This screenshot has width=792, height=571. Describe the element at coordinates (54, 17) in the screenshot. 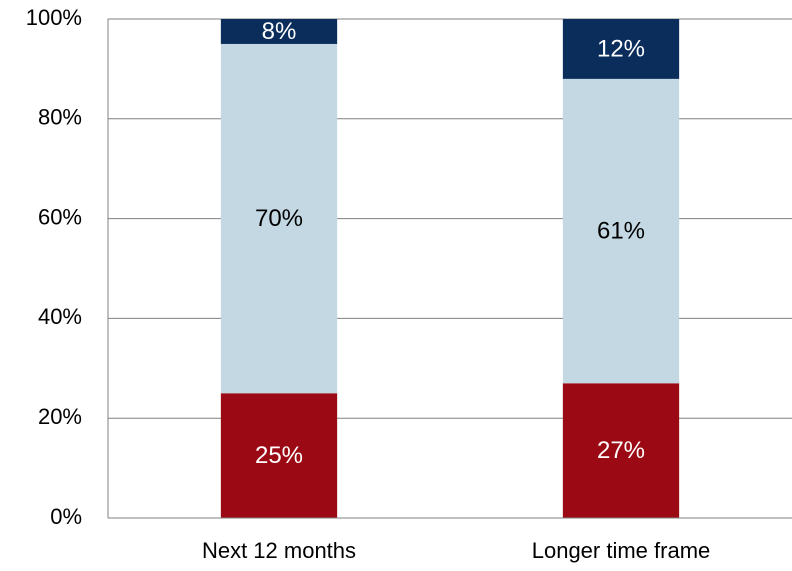

I see `y-tick-label: 100%` at that location.